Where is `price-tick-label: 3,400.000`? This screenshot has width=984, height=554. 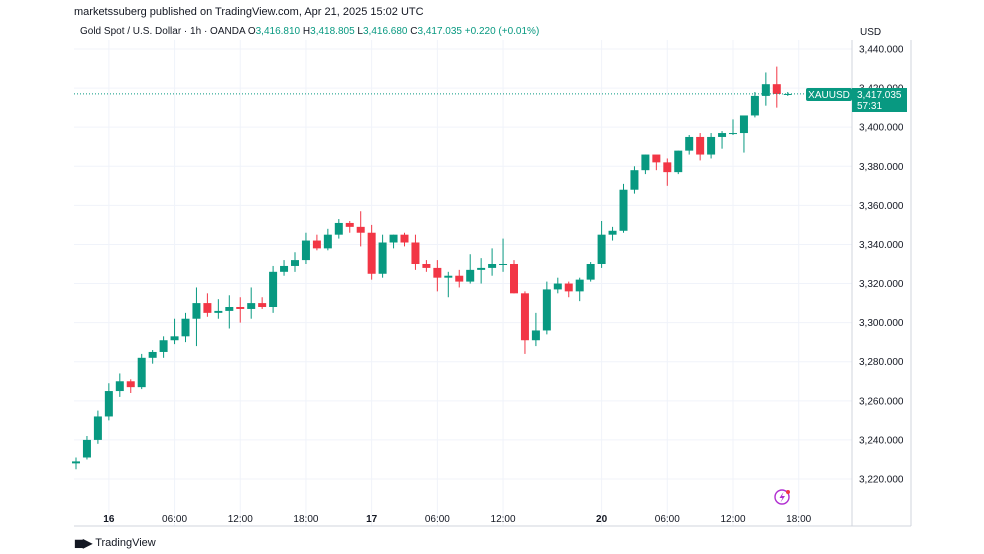
price-tick-label: 3,400.000 is located at coordinates (881, 128).